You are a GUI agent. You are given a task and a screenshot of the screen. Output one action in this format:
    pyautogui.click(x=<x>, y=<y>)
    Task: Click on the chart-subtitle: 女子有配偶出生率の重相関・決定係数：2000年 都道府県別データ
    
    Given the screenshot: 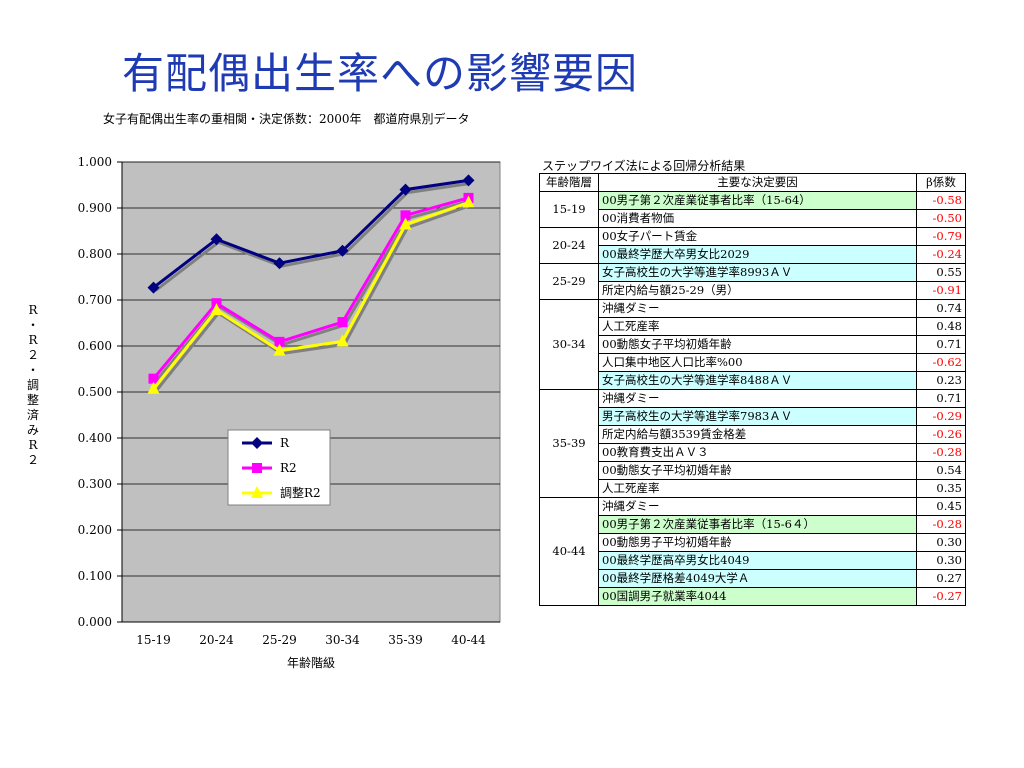 What is the action you would take?
    pyautogui.click(x=286, y=119)
    